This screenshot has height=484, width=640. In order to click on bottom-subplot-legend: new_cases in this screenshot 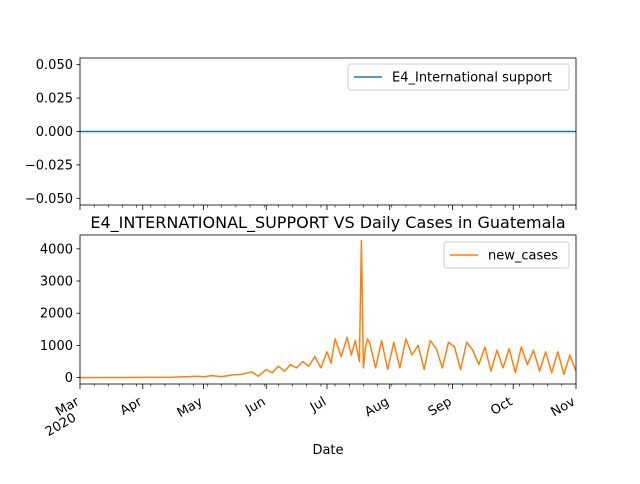, I will do `click(506, 255)`.